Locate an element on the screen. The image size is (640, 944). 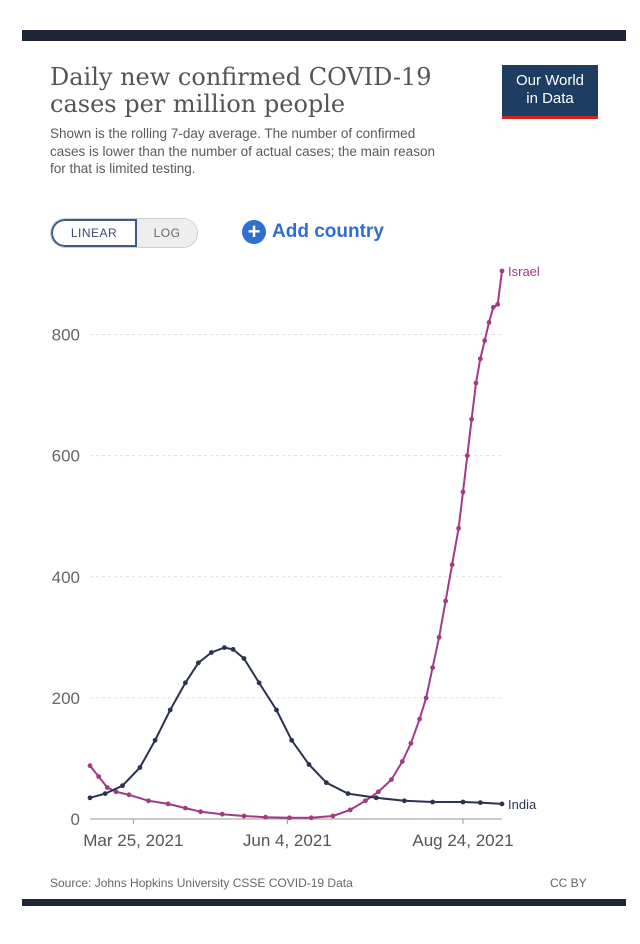
scale-toggle: LINEAR LOG is located at coordinates (124, 233).